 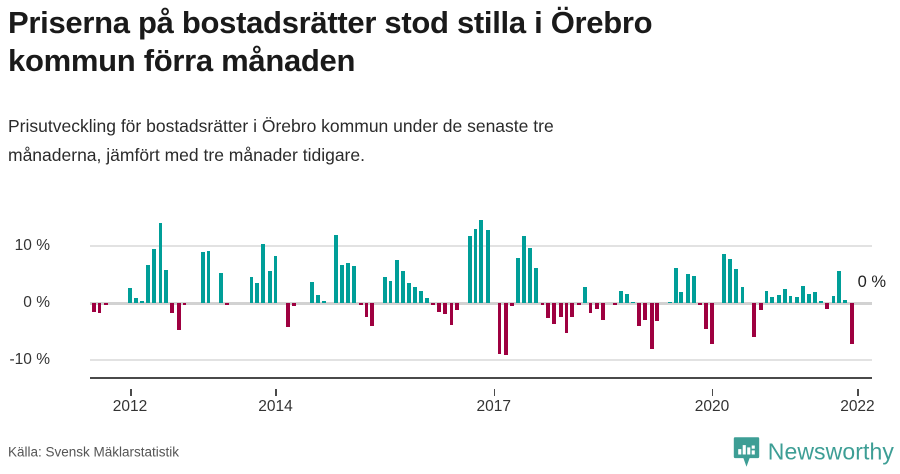 What do you see at coordinates (481, 359) in the screenshot?
I see `gridline--10` at bounding box center [481, 359].